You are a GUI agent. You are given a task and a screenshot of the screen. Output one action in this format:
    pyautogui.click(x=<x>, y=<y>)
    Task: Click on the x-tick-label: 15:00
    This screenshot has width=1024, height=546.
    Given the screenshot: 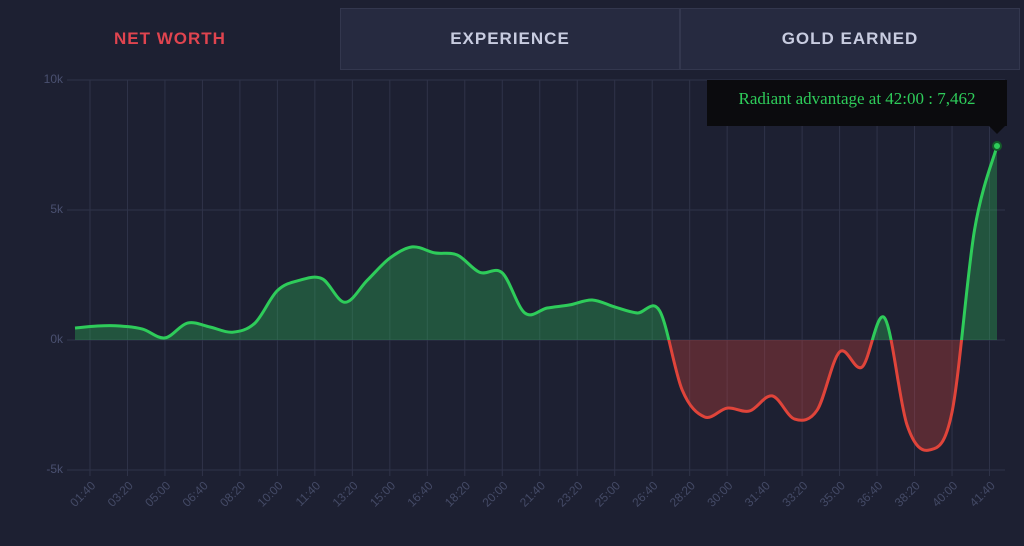 What is the action you would take?
    pyautogui.click(x=382, y=493)
    